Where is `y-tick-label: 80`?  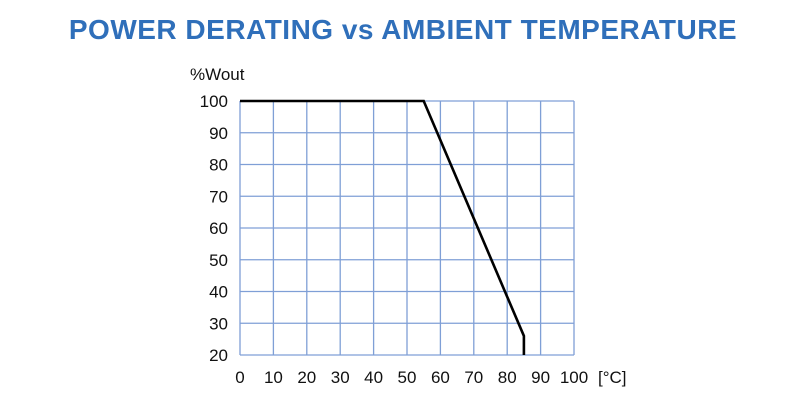 y-tick-label: 80 is located at coordinates (218, 165).